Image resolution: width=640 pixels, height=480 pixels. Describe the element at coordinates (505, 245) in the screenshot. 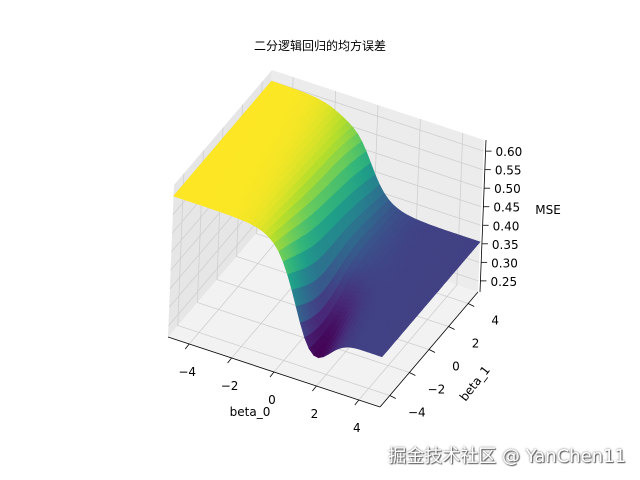

I see `z-tick-label: 0.35` at that location.